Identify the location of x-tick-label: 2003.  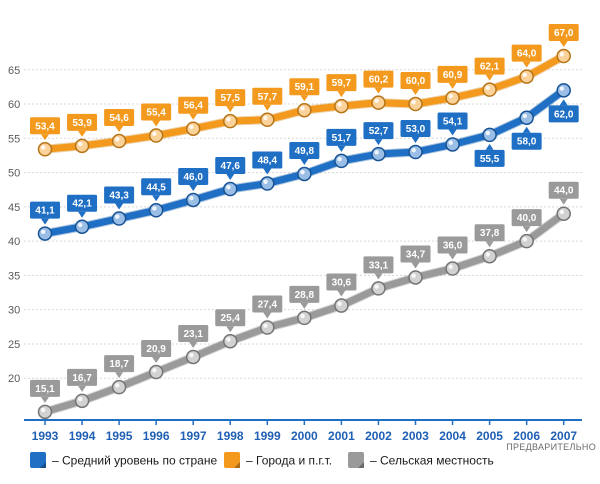
(415, 436).